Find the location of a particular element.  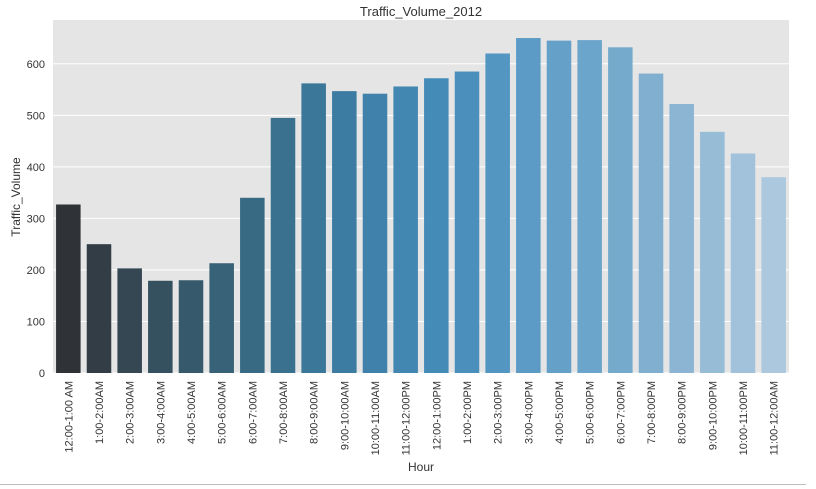

y-tick-label: 0 is located at coordinates (42, 374).